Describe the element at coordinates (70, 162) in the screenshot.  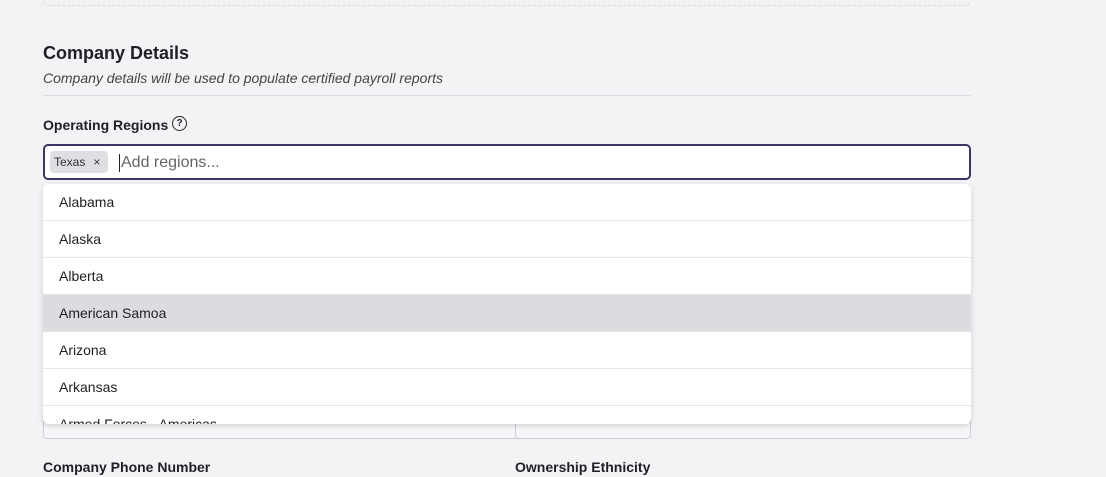
I see `chip-label: Texas` at that location.